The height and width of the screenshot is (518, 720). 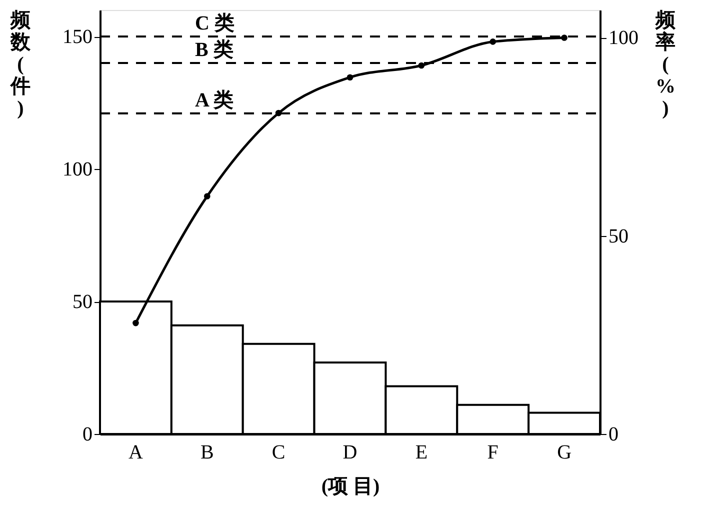 I want to click on y-axis-title: 频数(件), so click(x=21, y=65).